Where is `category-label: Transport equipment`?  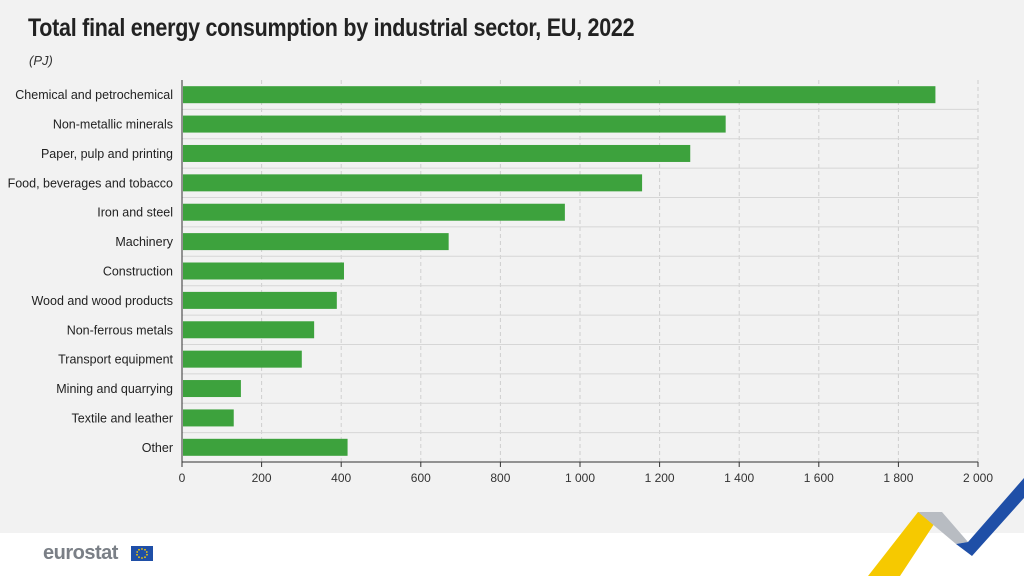 category-label: Transport equipment is located at coordinates (115, 360).